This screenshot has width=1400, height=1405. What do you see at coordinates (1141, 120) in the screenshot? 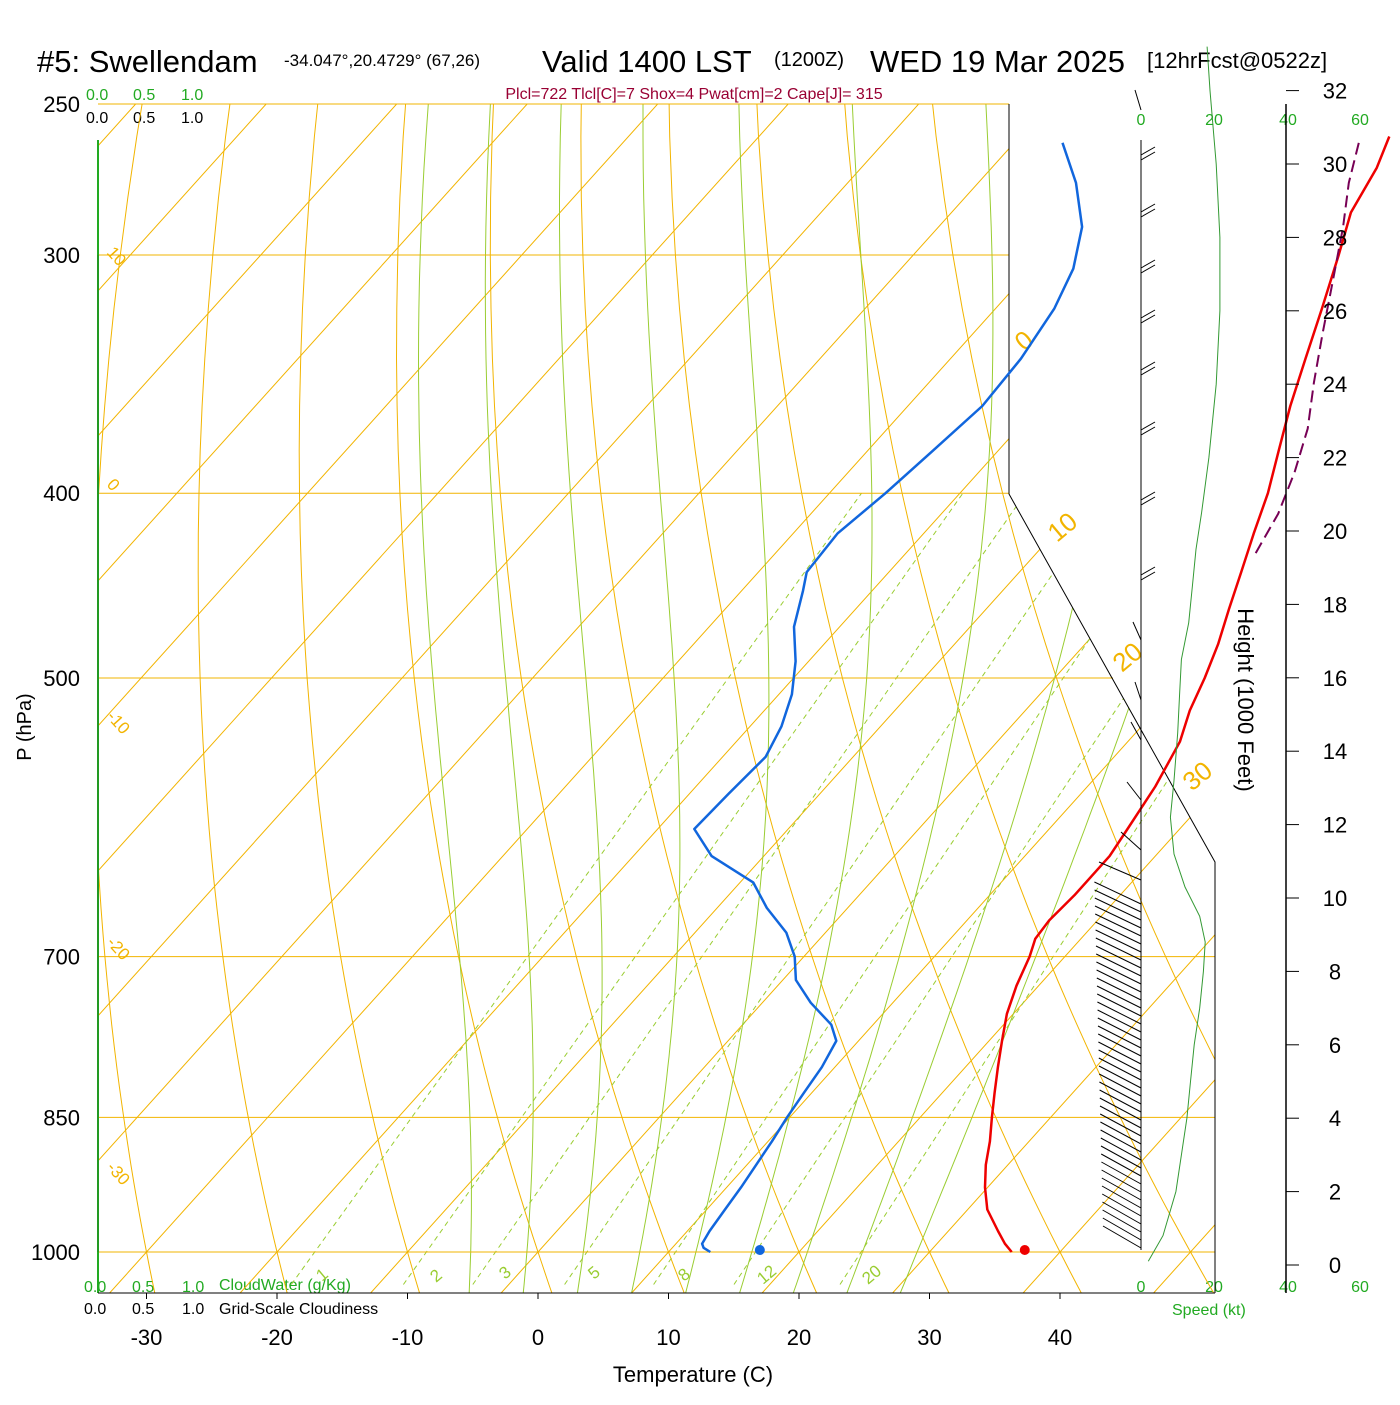
I see `speed-tick-top-0: 0` at bounding box center [1141, 120].